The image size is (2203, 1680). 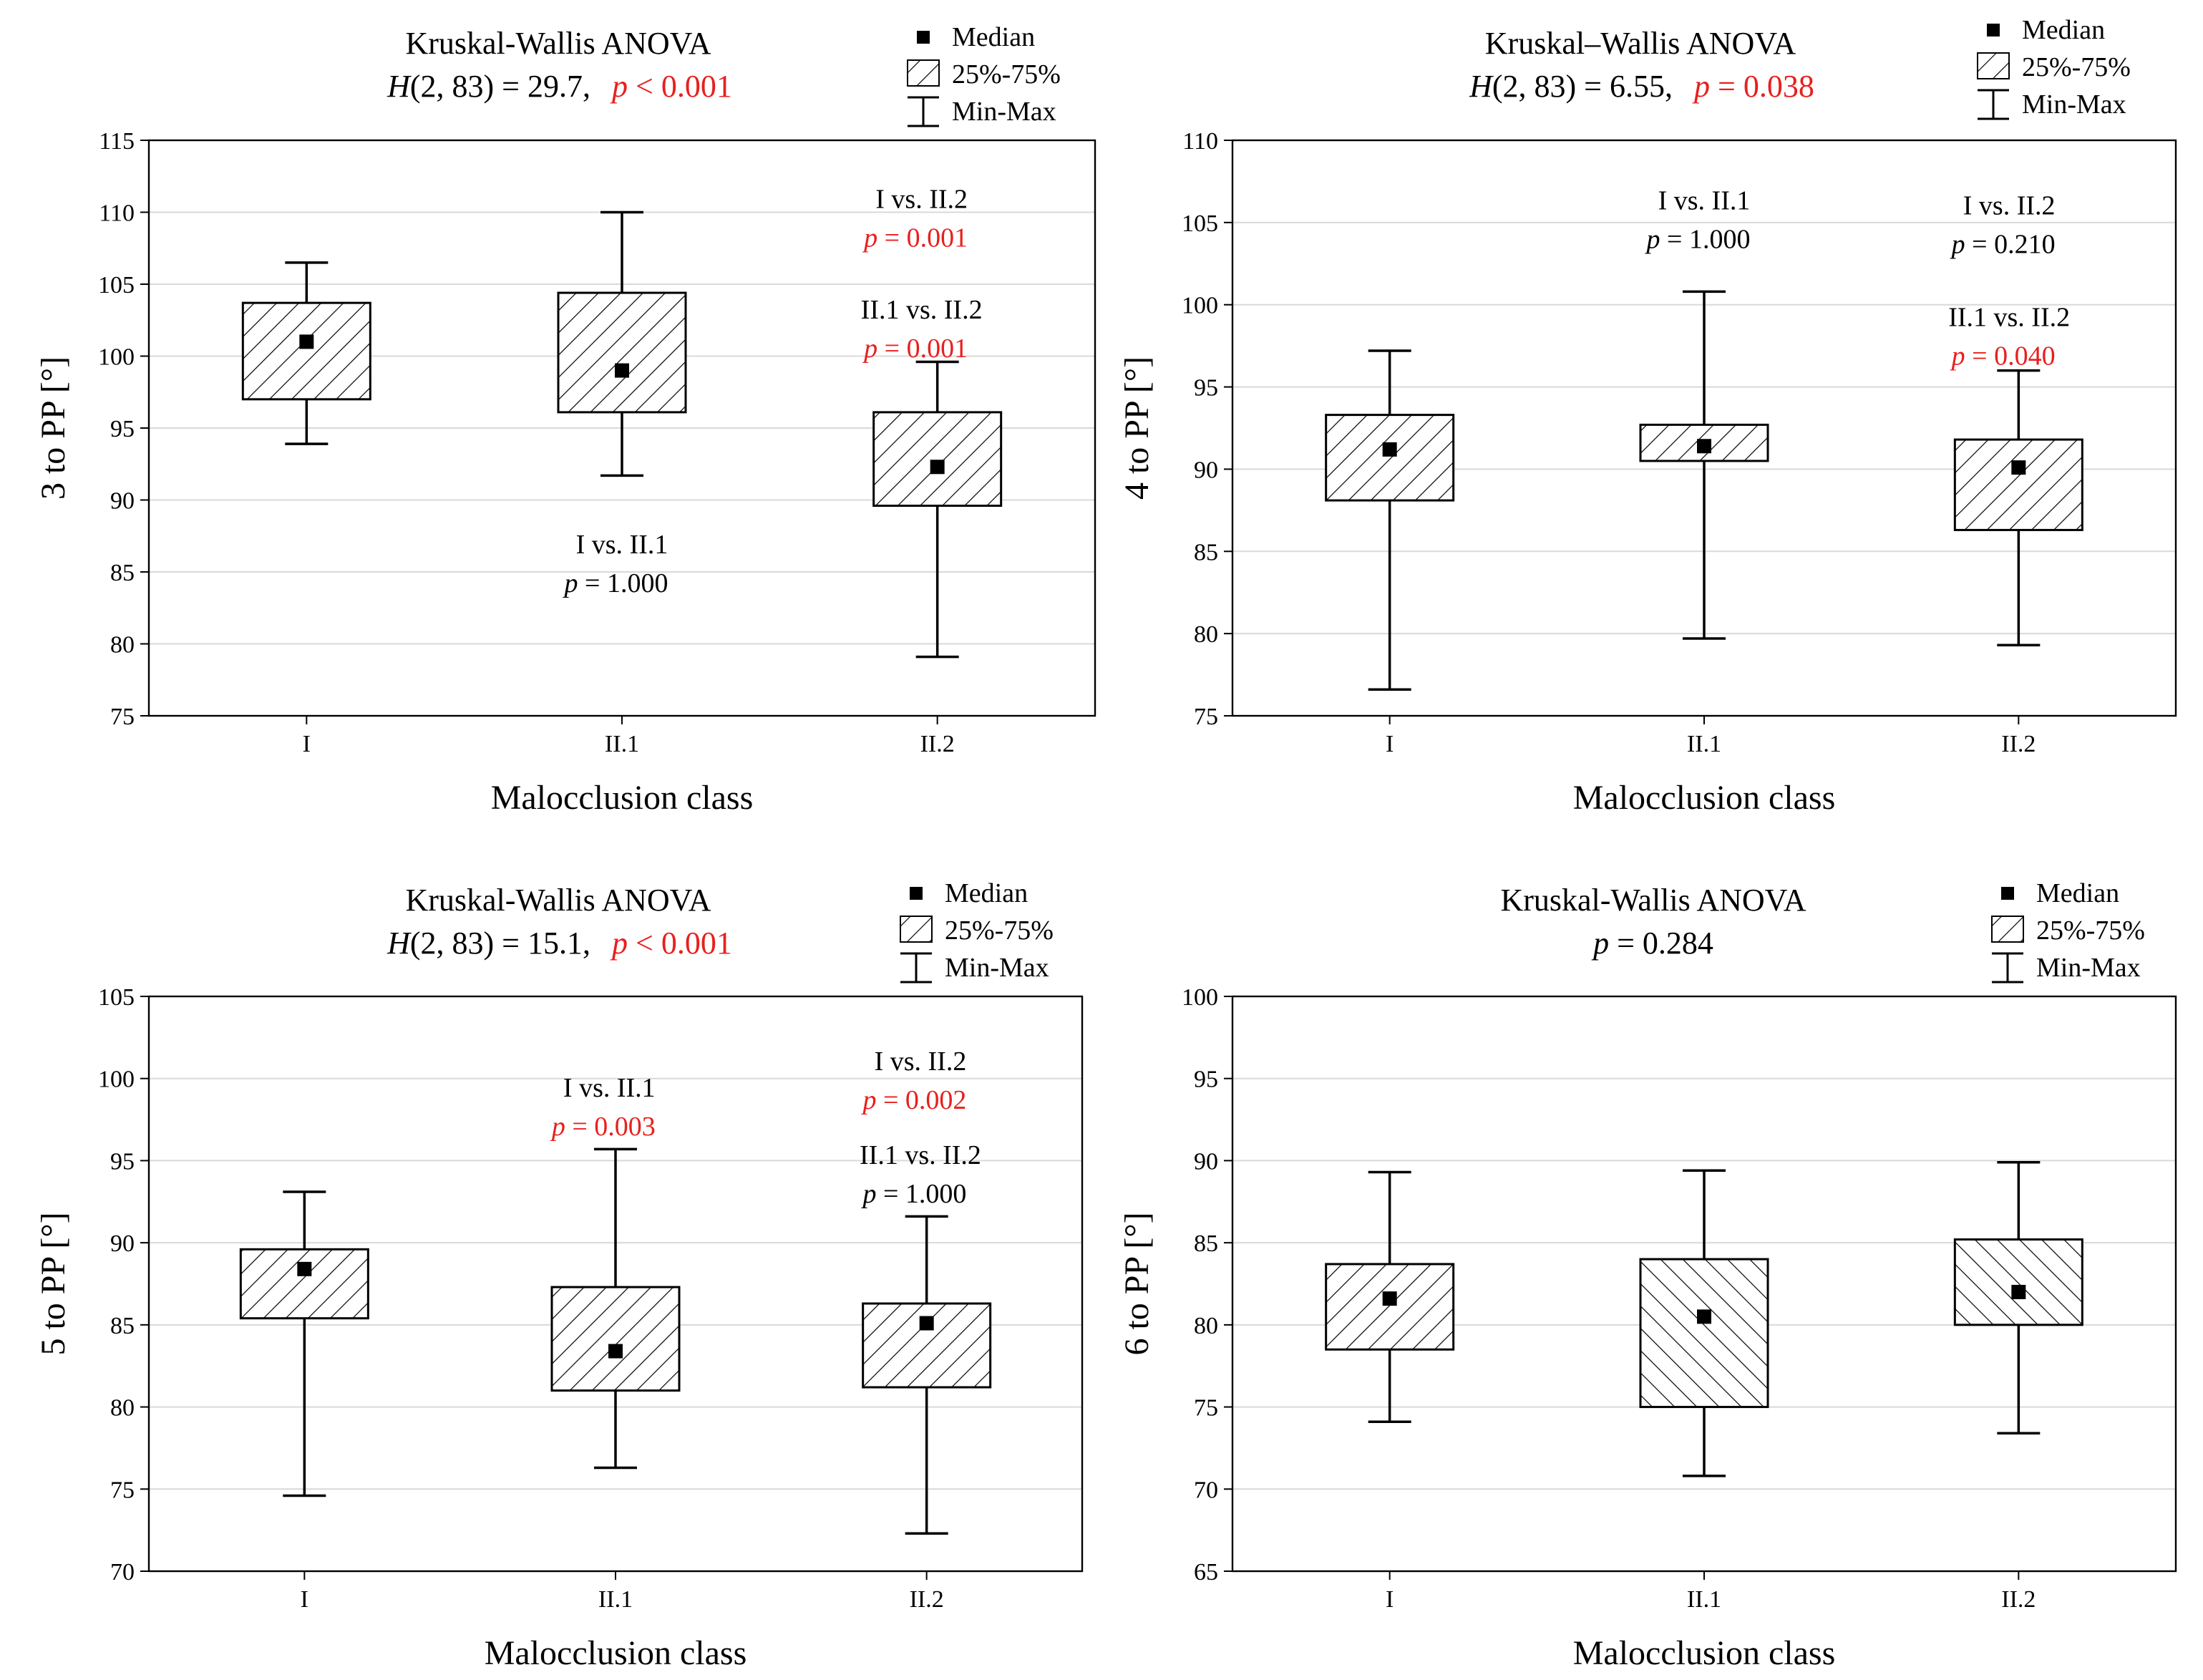 What do you see at coordinates (1571, 86) in the screenshot?
I see `h-statistic: H(2, 83) = 6.55,` at bounding box center [1571, 86].